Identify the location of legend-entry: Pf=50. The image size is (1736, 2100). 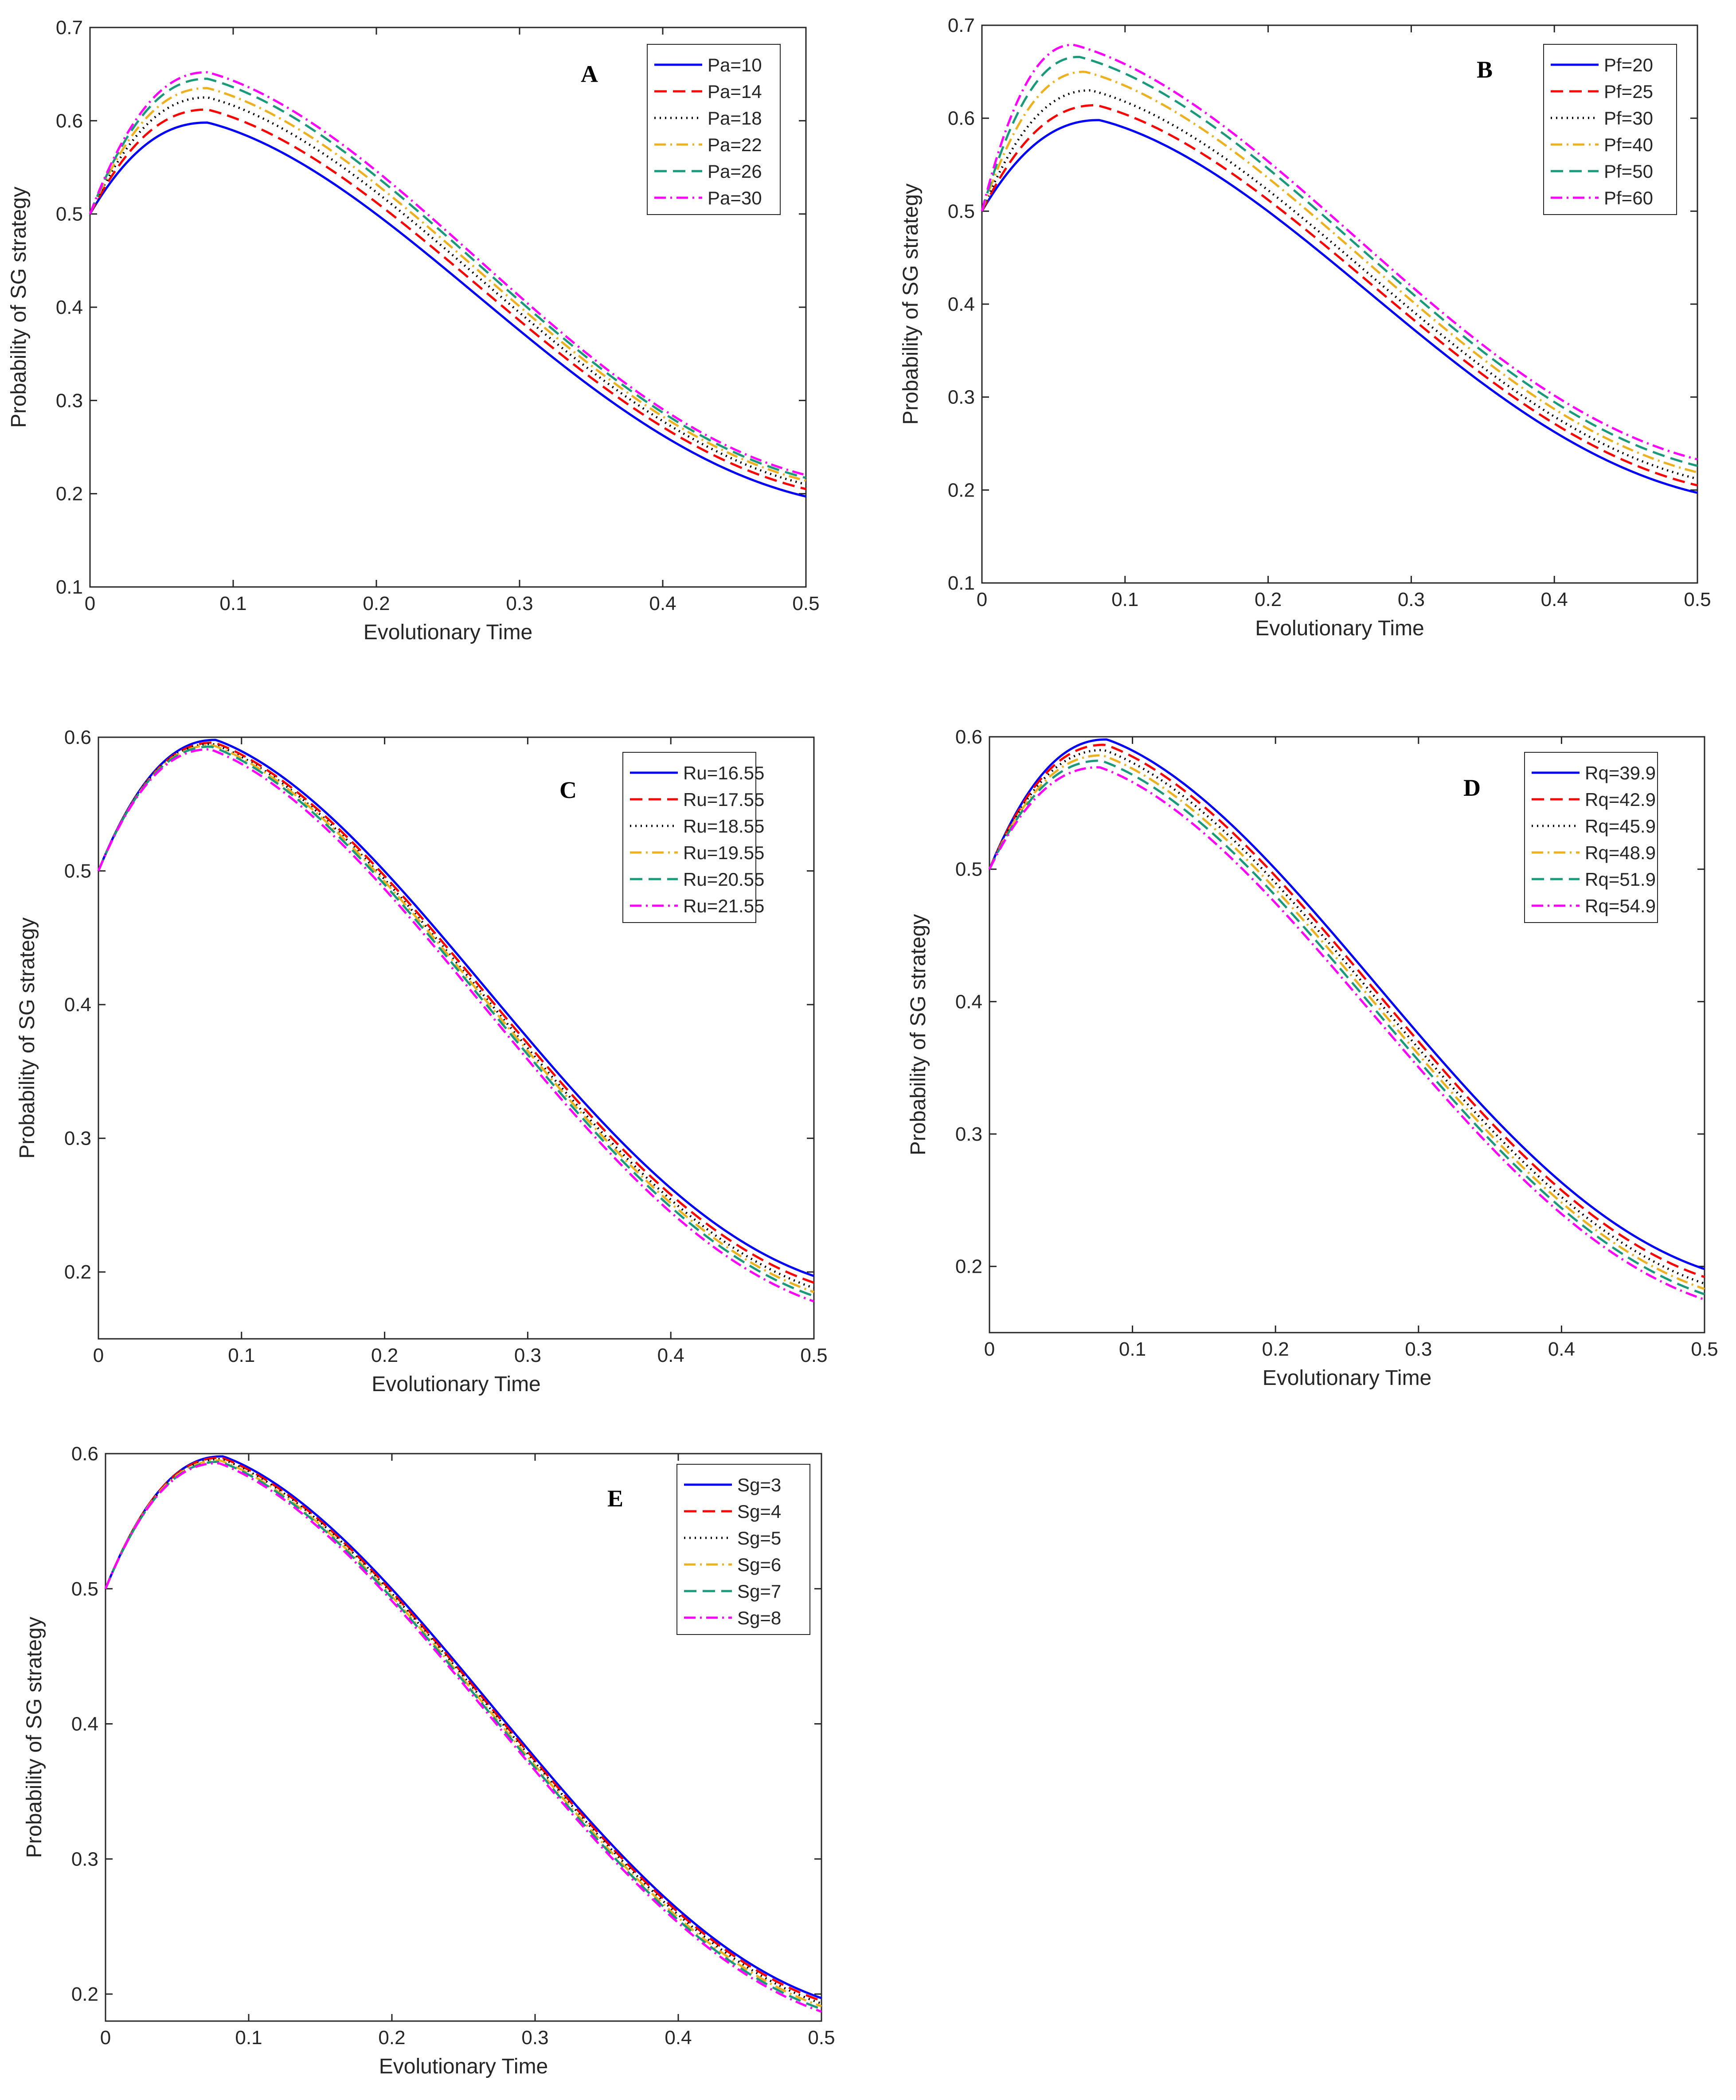
(1628, 172).